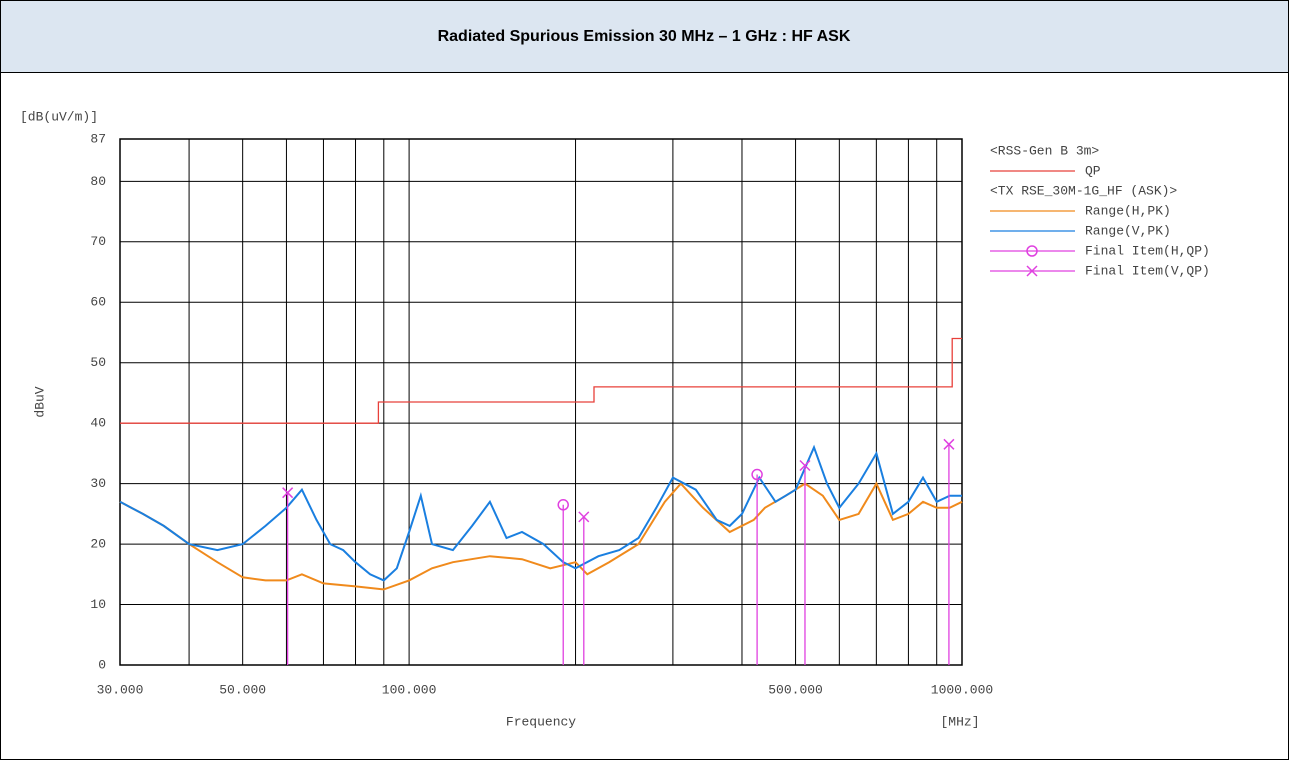  What do you see at coordinates (1128, 230) in the screenshot?
I see `legend-label: Range(V,PK)` at bounding box center [1128, 230].